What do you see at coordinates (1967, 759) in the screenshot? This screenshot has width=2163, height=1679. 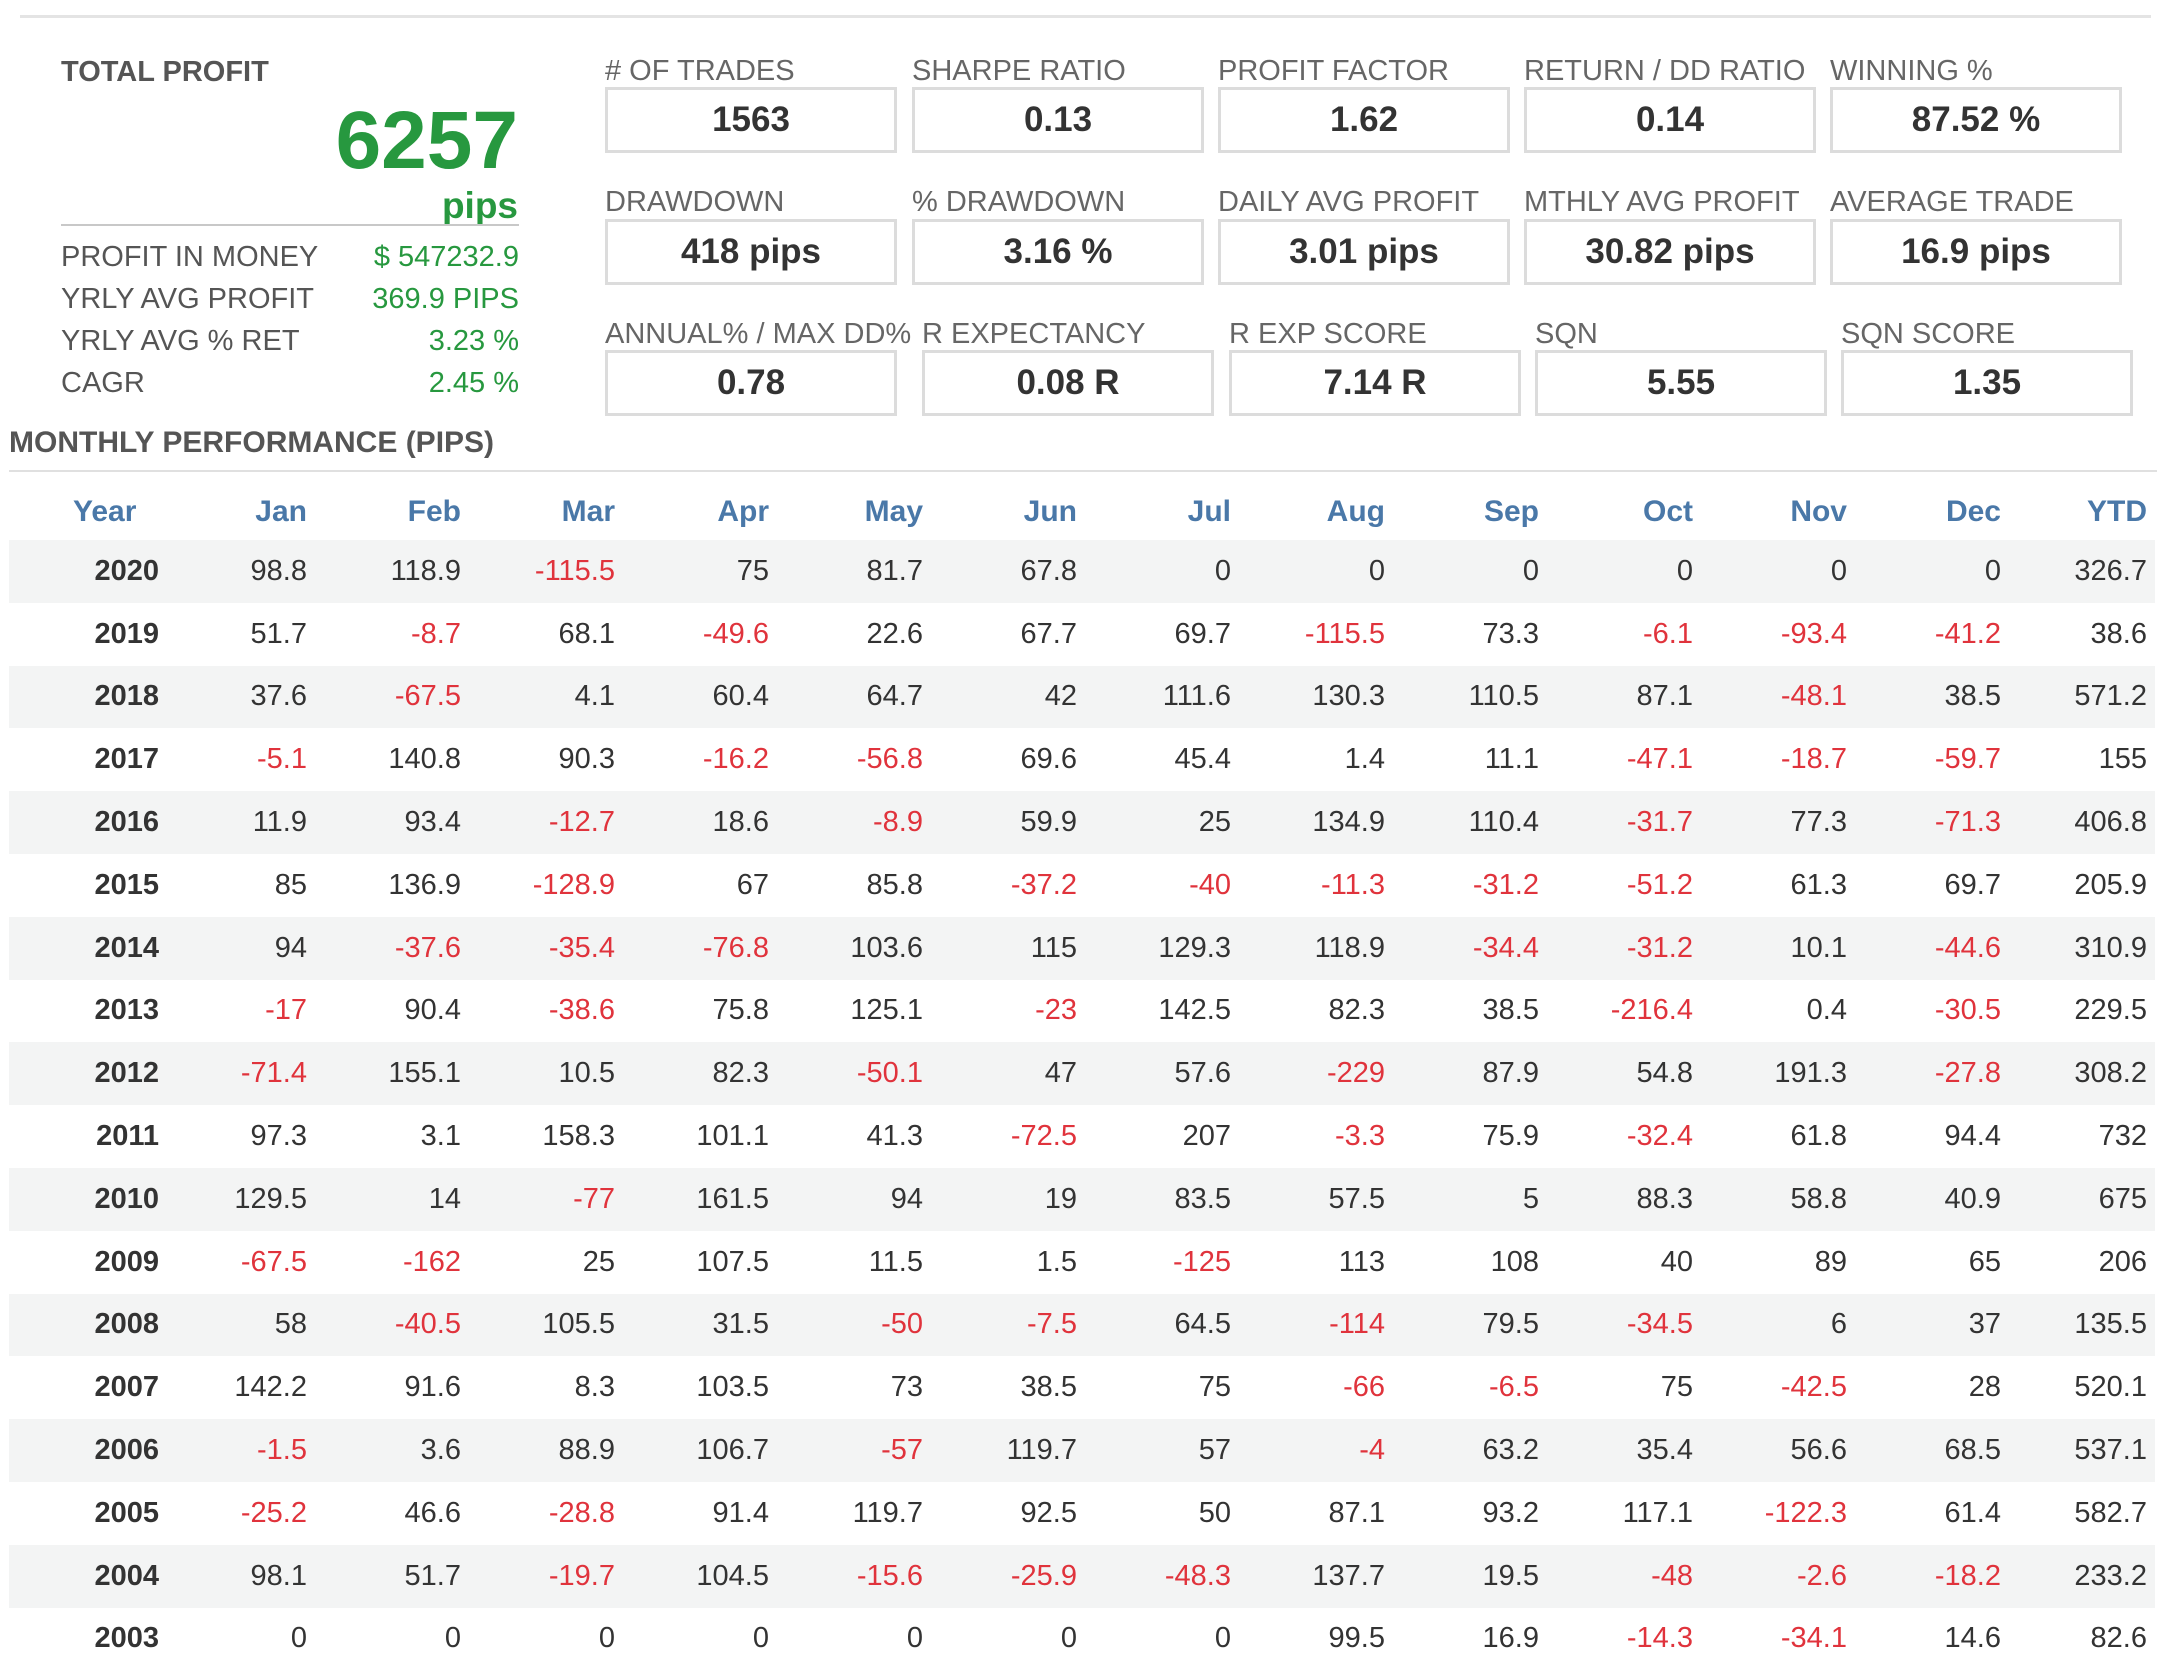 I see `value-cell: -59.7` at bounding box center [1967, 759].